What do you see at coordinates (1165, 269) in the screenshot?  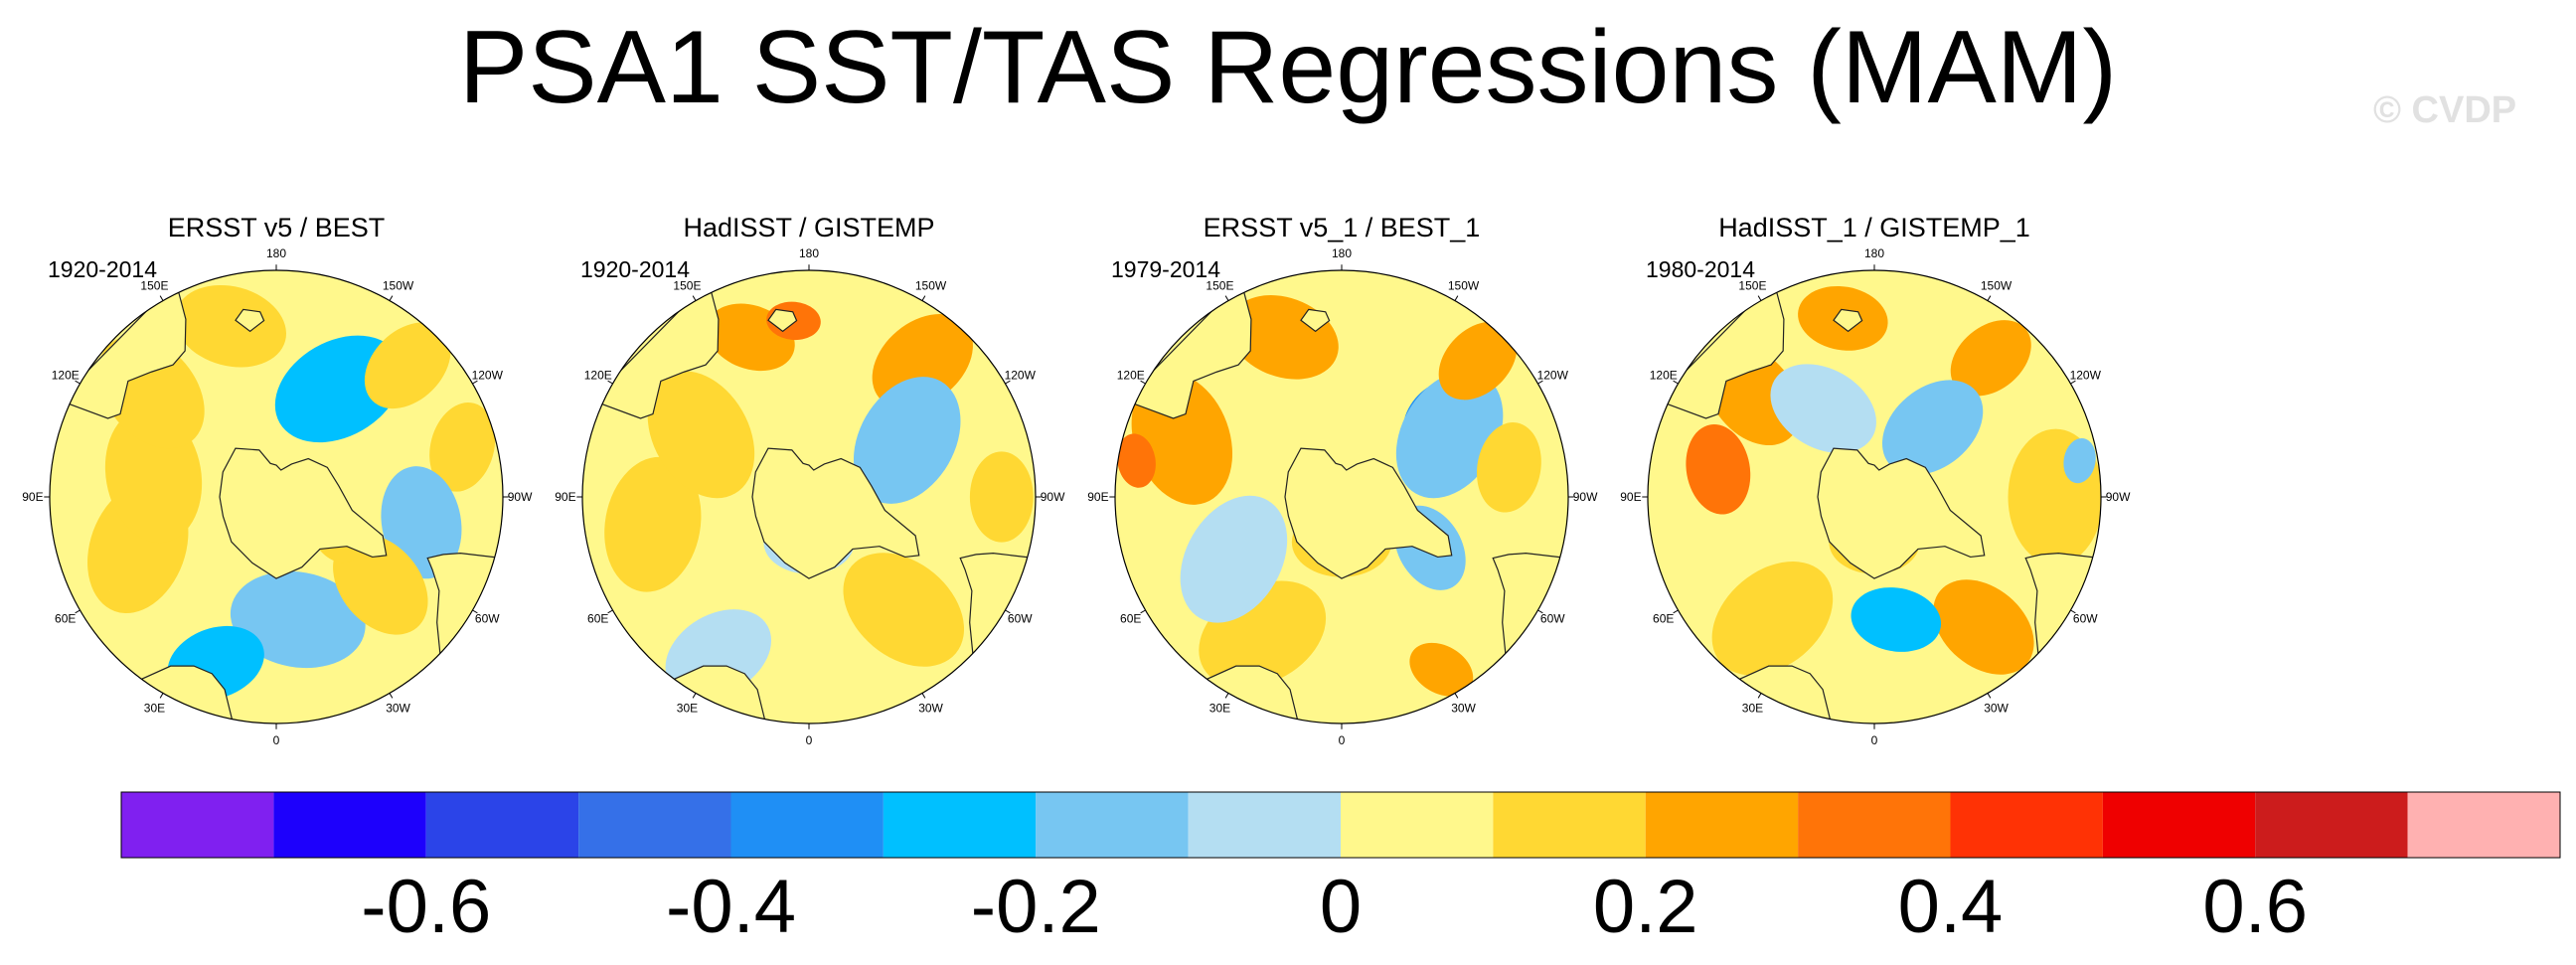 I see `panel-period: 1979-2014` at bounding box center [1165, 269].